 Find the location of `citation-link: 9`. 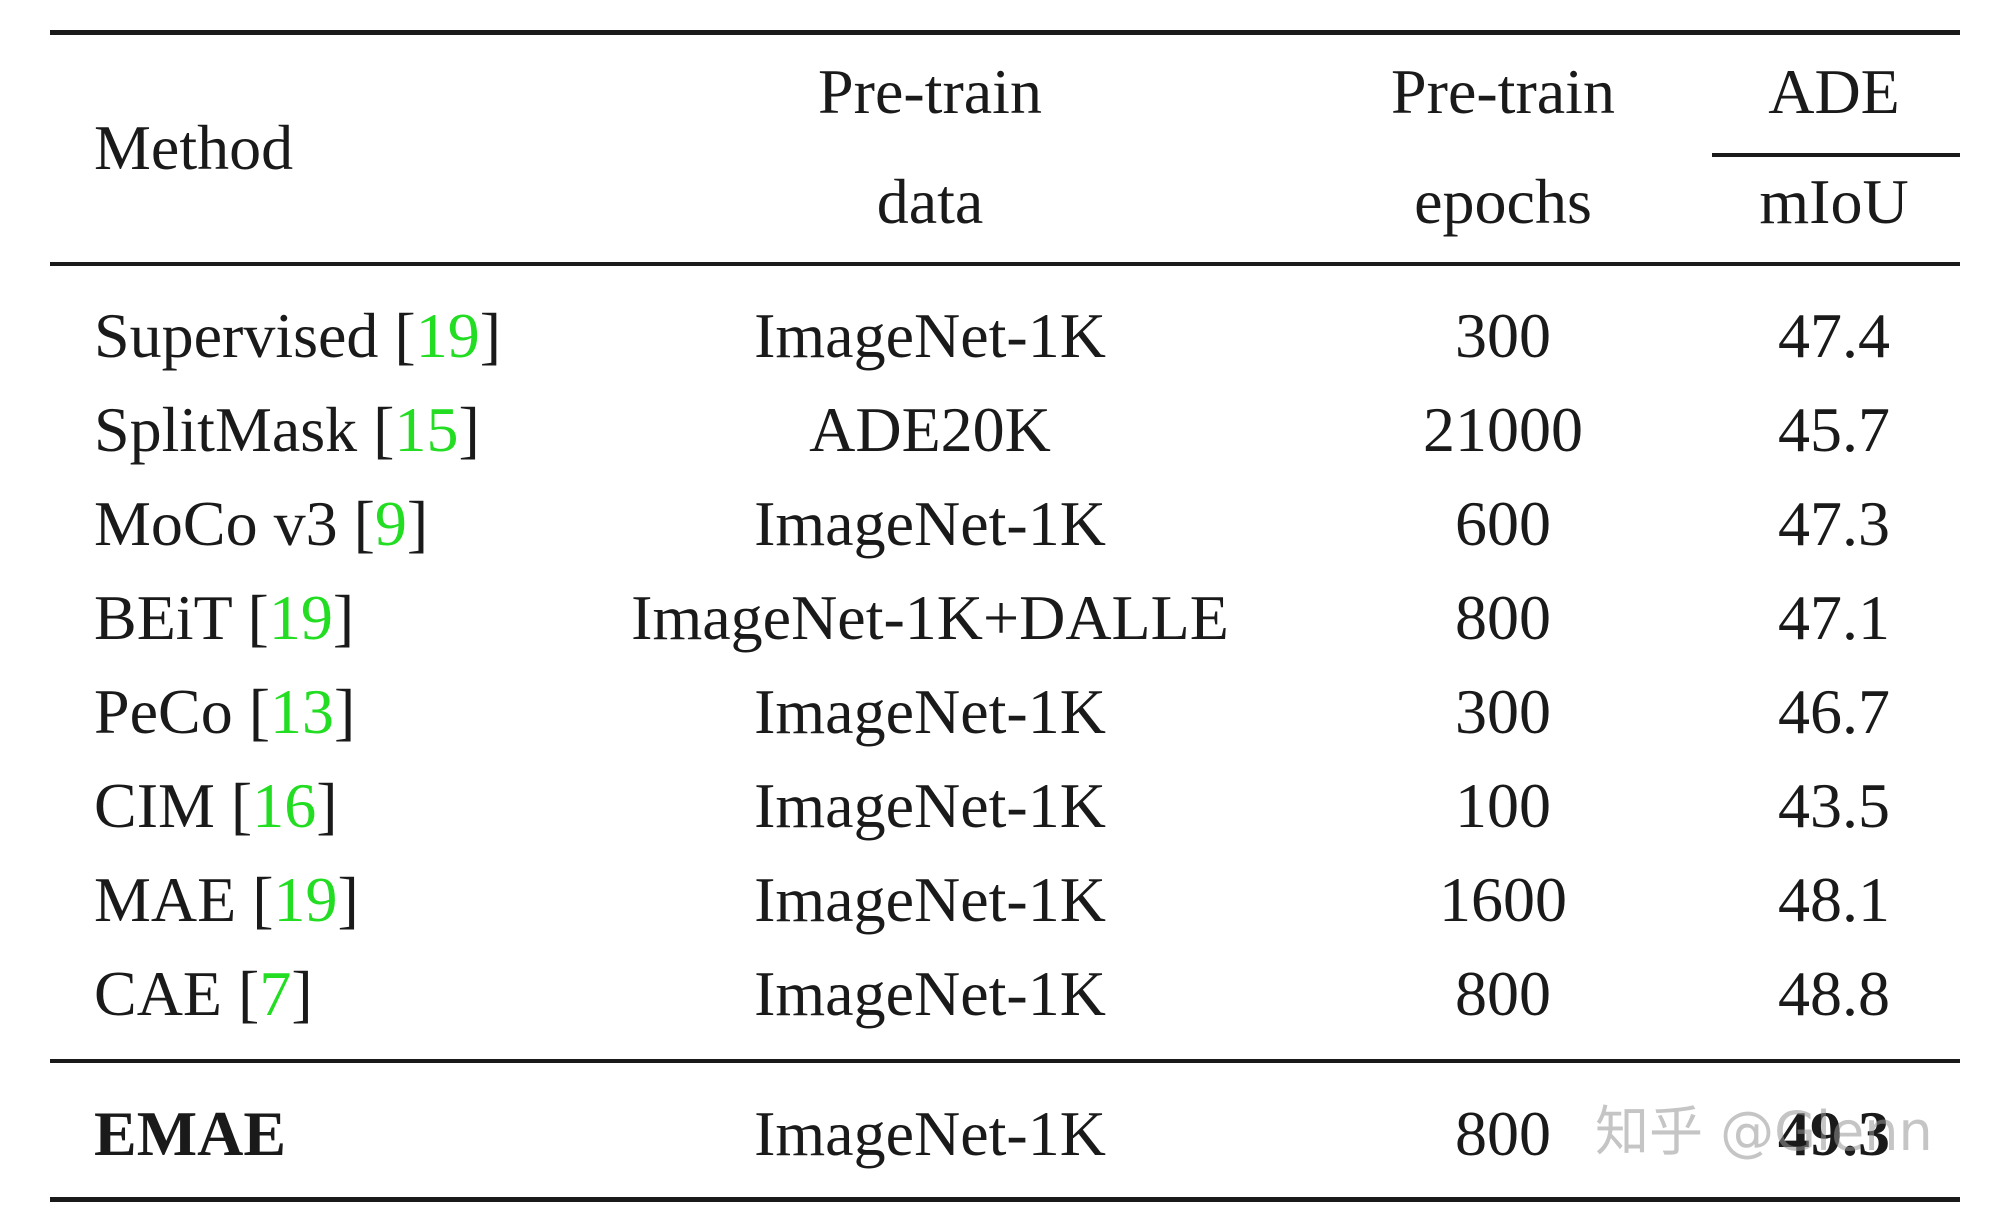

citation-link: 9 is located at coordinates (390, 523).